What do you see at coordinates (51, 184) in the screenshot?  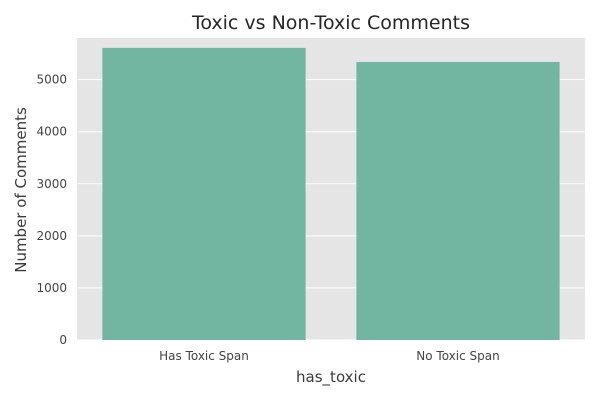 I see `y-tick-label: 3000` at bounding box center [51, 184].